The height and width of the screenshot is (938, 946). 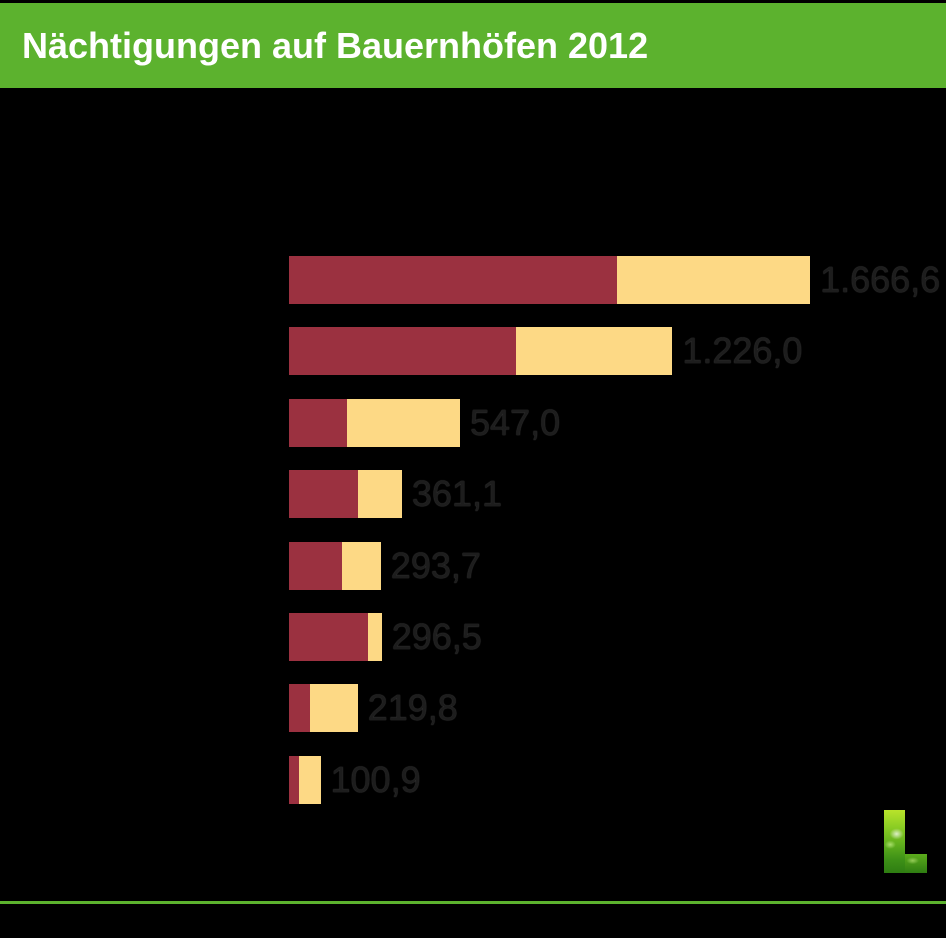 What do you see at coordinates (614, 565) in the screenshot?
I see `bar-row: 293,7` at bounding box center [614, 565].